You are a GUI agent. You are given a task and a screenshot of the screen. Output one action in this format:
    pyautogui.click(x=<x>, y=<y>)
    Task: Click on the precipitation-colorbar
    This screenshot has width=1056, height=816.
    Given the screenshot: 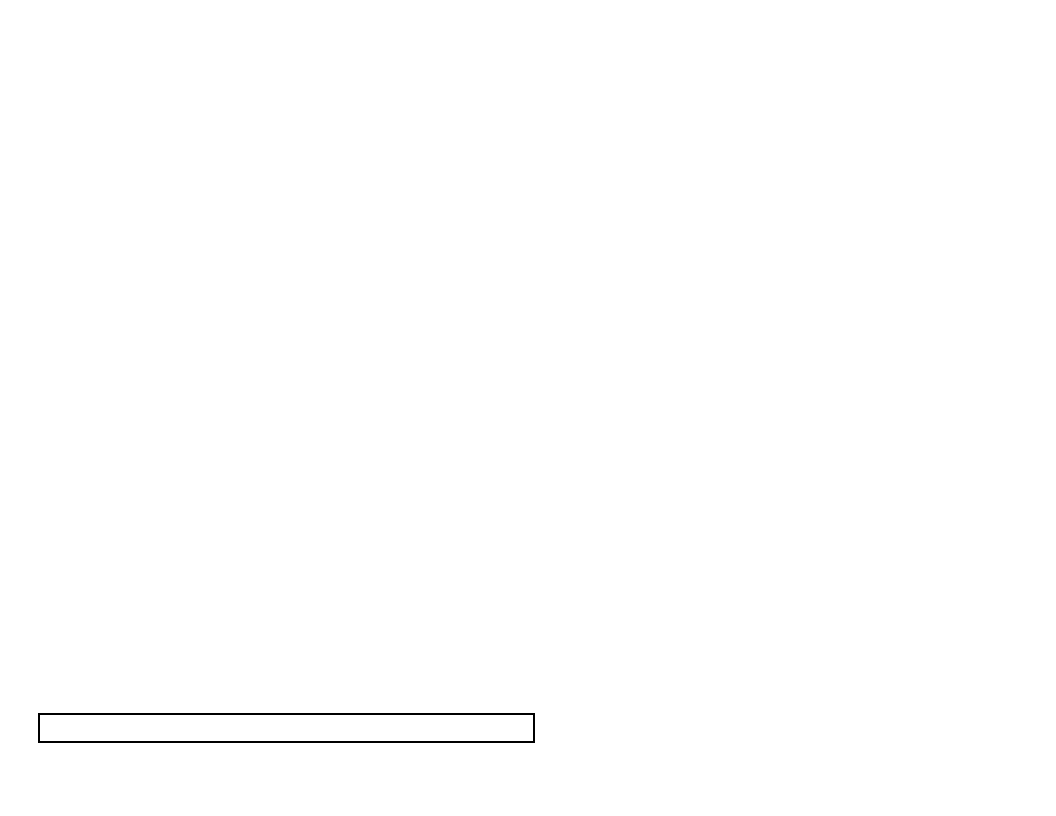 What is the action you would take?
    pyautogui.click(x=286, y=728)
    